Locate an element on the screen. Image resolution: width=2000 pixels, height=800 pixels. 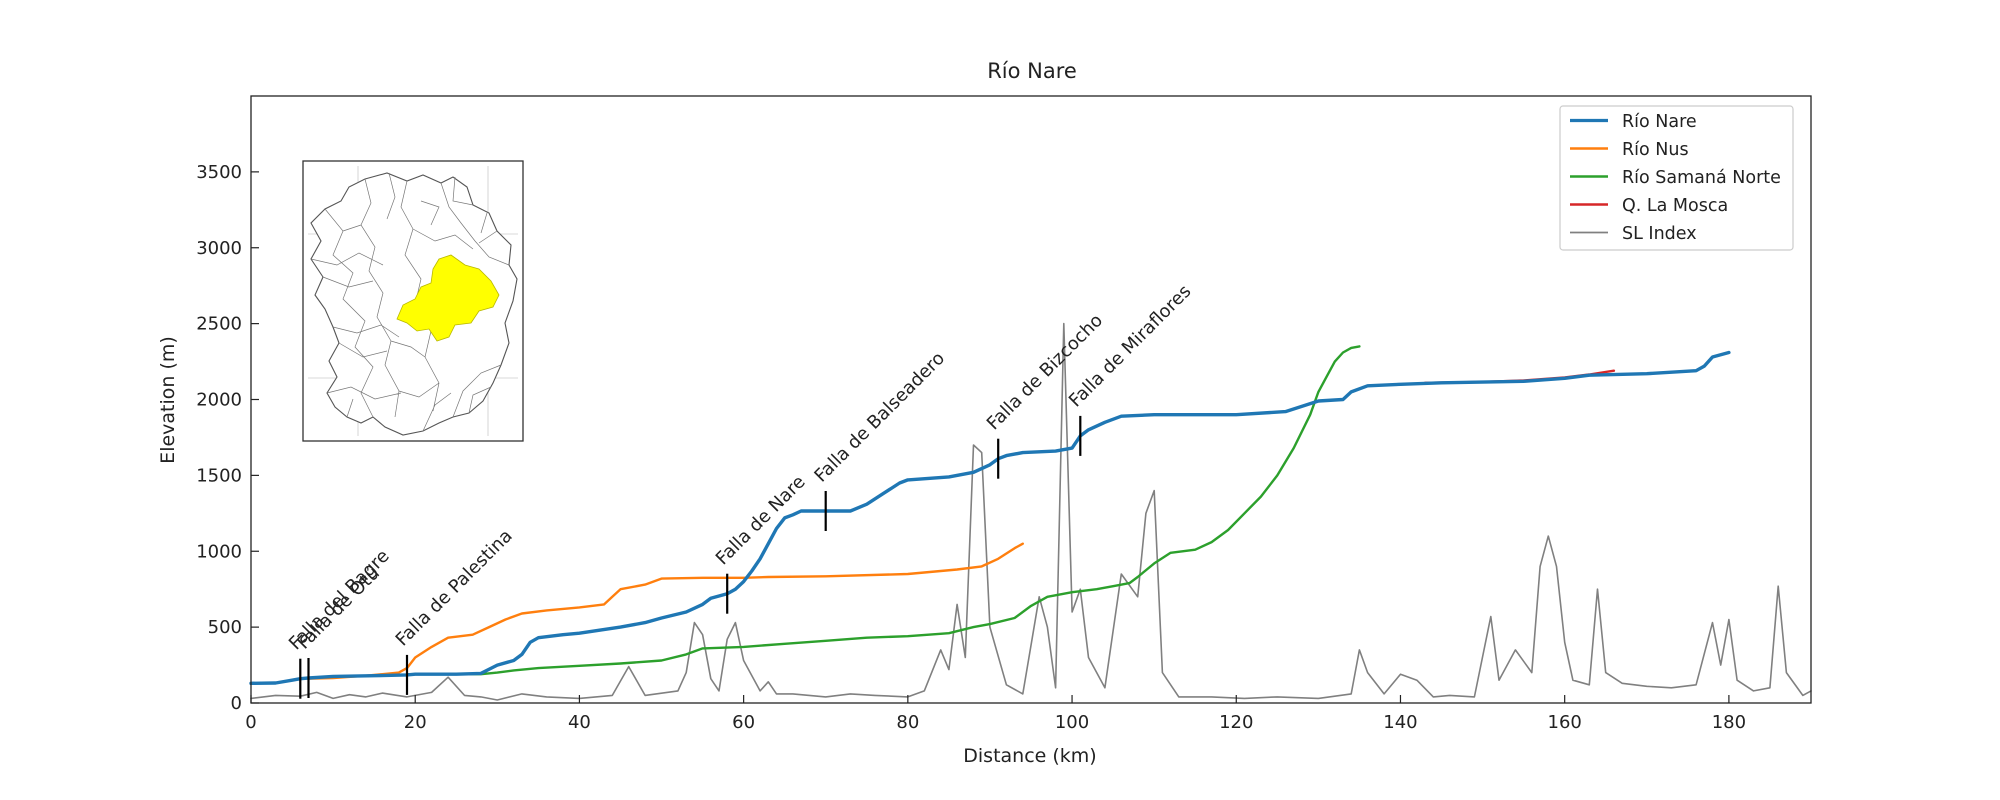
y-tick-label: 2500 is located at coordinates (219, 324).